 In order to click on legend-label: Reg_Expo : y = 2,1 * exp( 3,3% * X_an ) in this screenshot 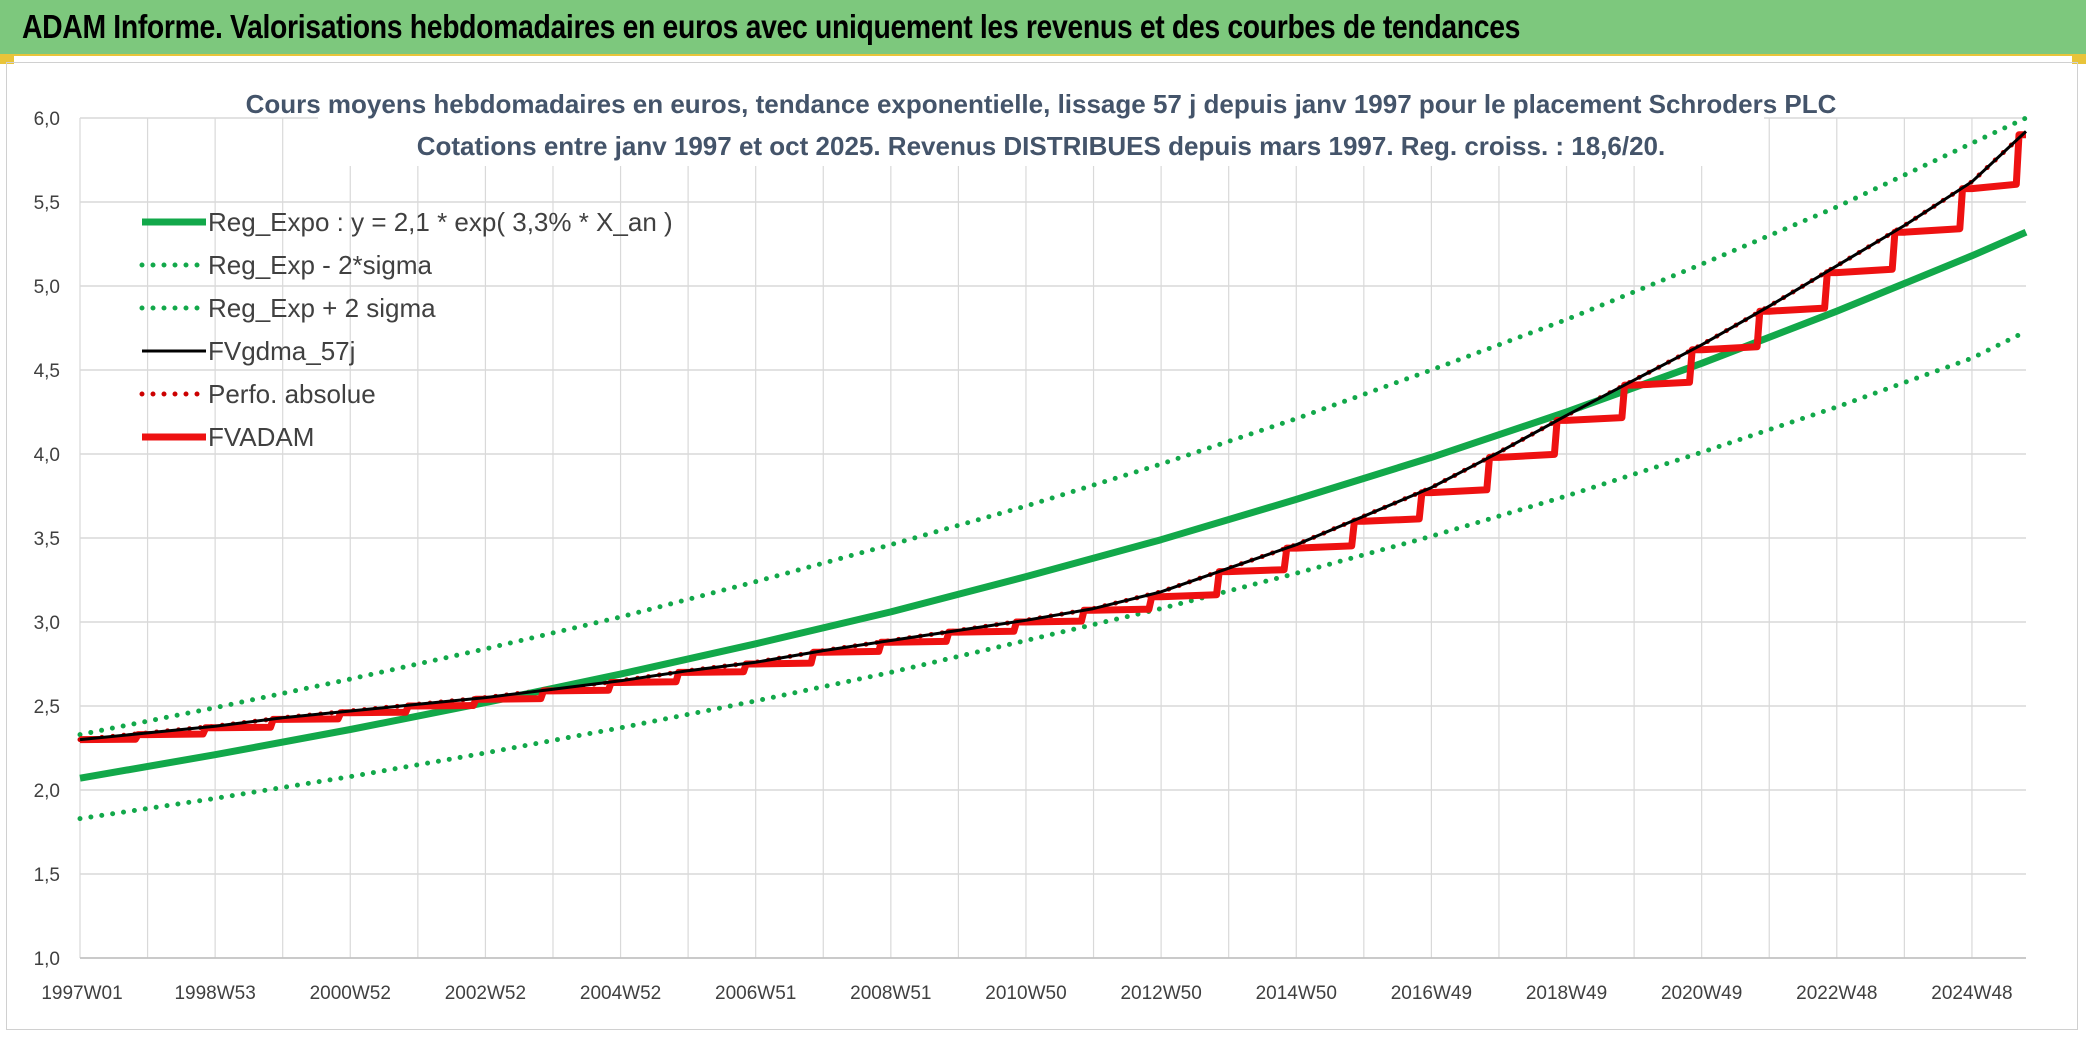, I will do `click(440, 222)`.